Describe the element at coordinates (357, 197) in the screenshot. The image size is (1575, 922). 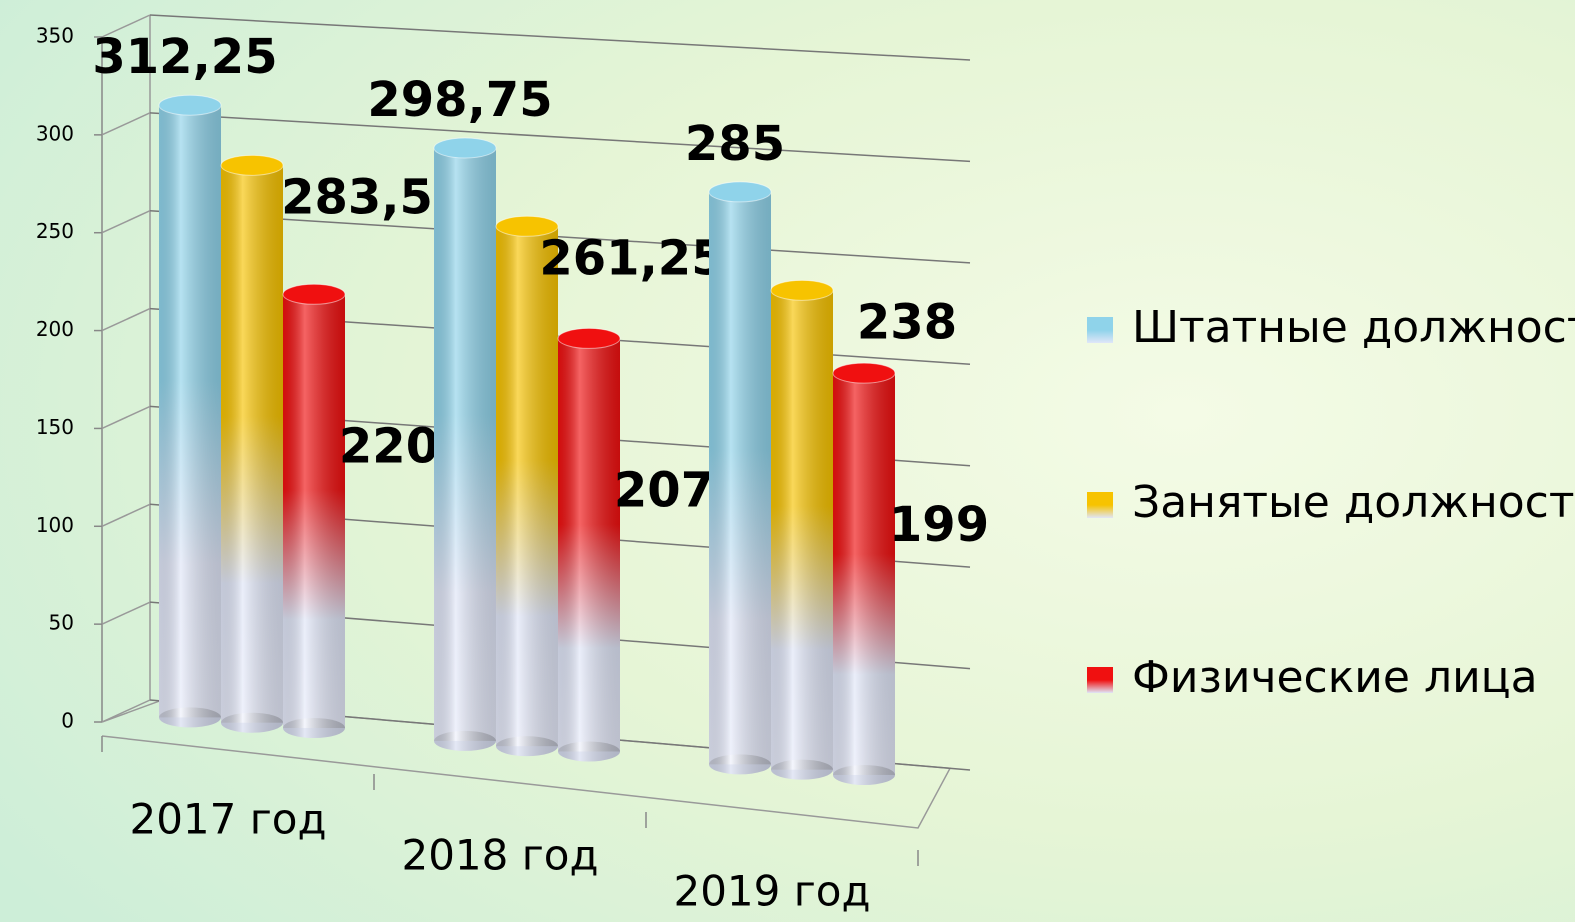
I see `data-label: 283,5` at that location.